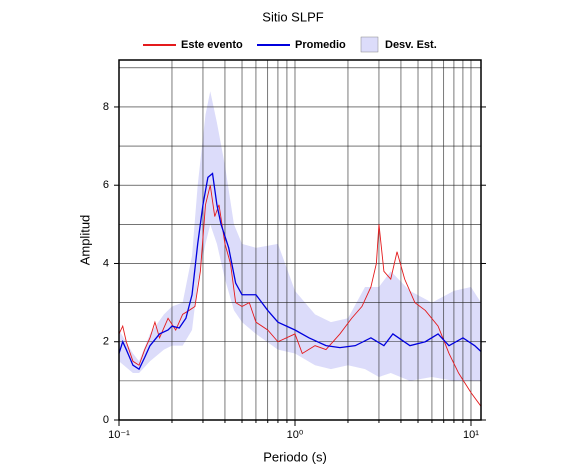 The height and width of the screenshot is (475, 586). What do you see at coordinates (119, 435) in the screenshot?
I see `x-tick-label: 10⁻¹` at bounding box center [119, 435].